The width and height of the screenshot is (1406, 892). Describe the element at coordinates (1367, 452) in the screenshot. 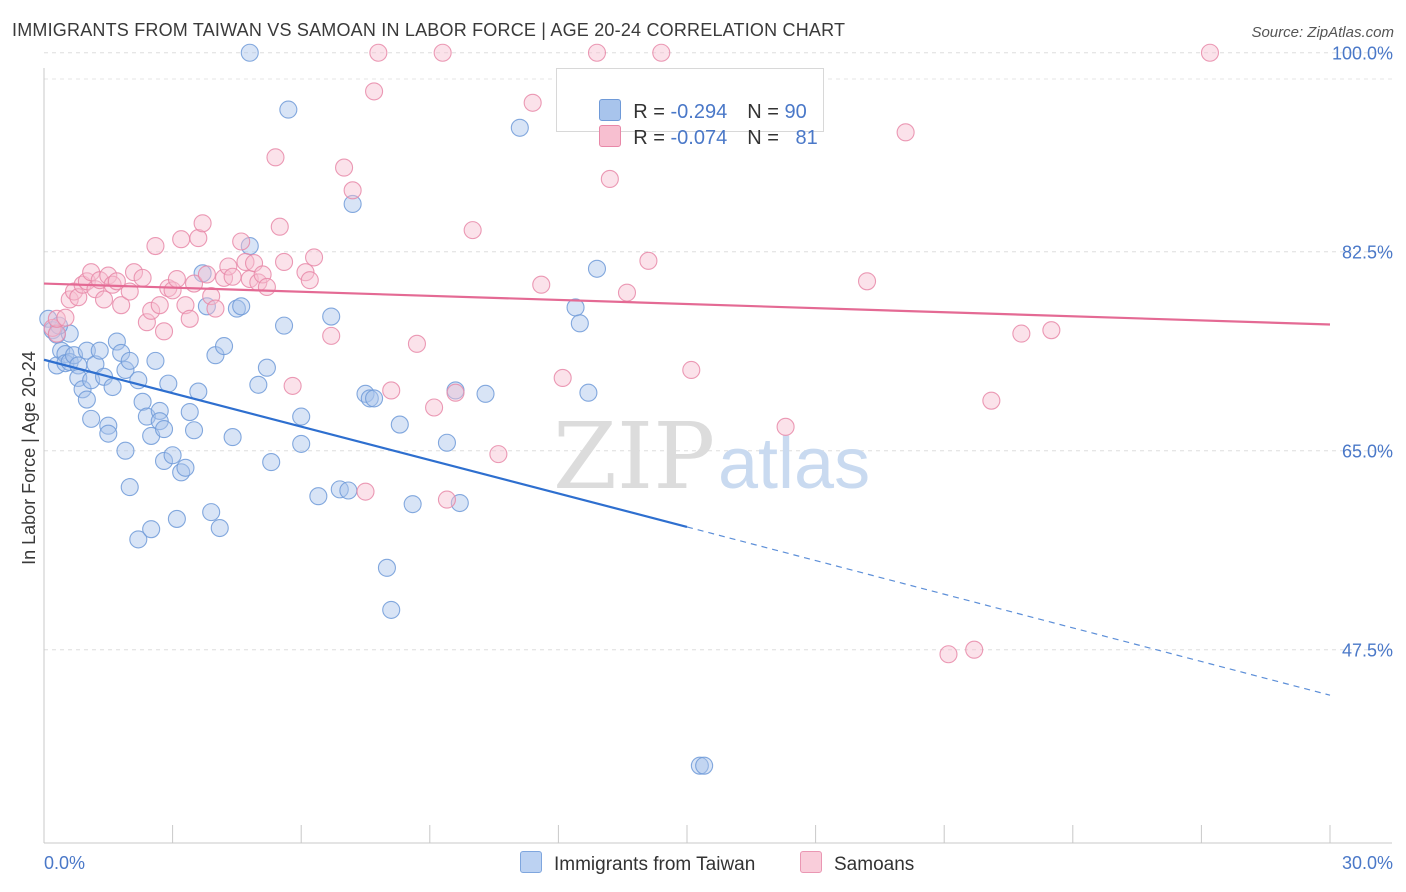

I see `y-tick-label: 65.0%` at that location.